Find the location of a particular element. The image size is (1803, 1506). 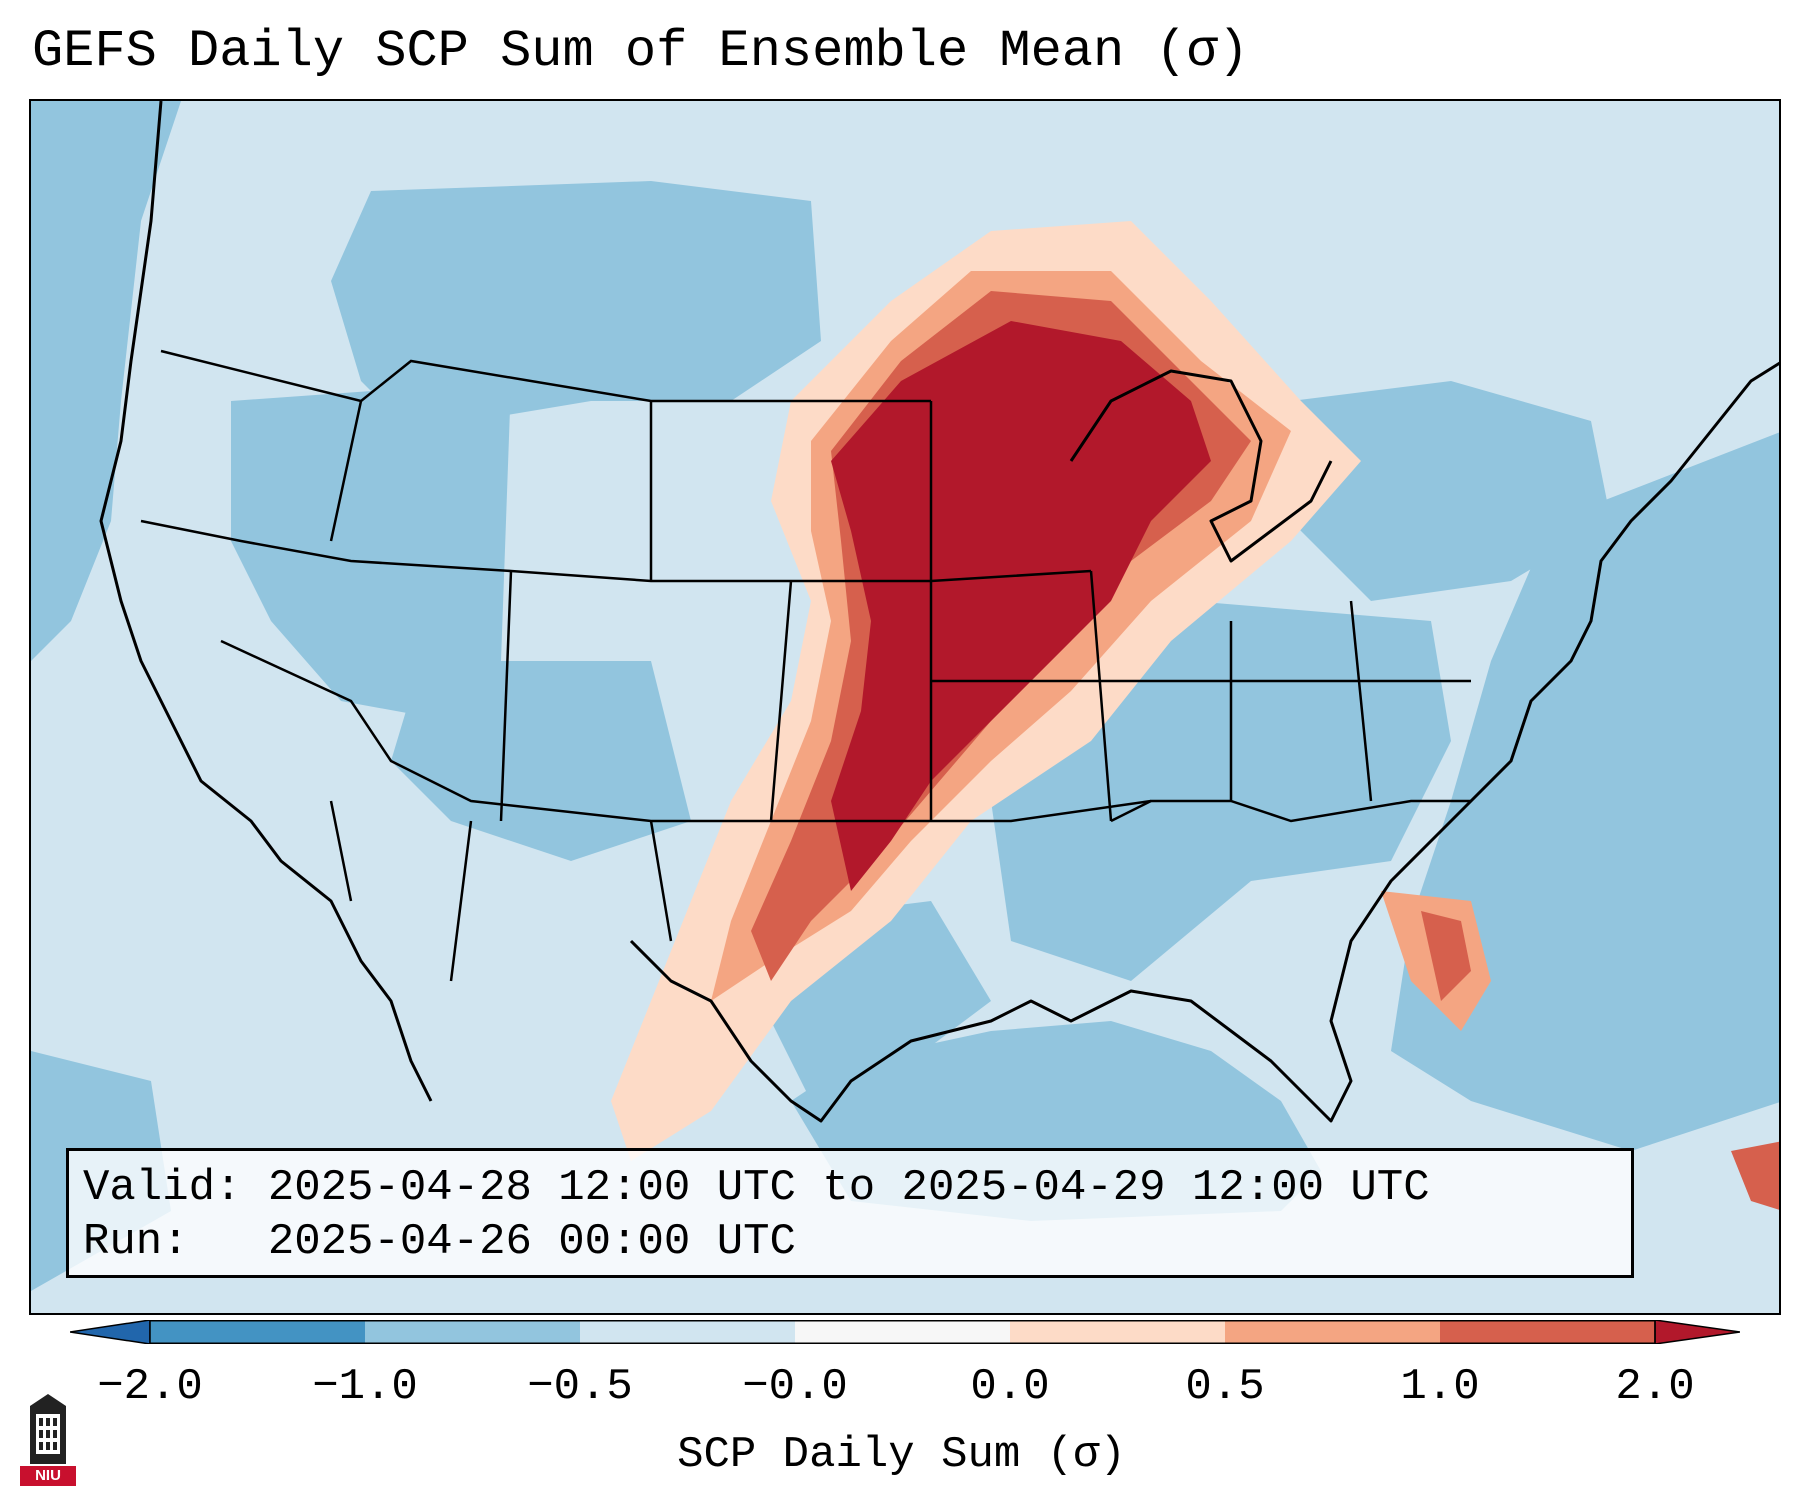

colorbar-label: SCP Daily Sum (σ) is located at coordinates (901, 1455).